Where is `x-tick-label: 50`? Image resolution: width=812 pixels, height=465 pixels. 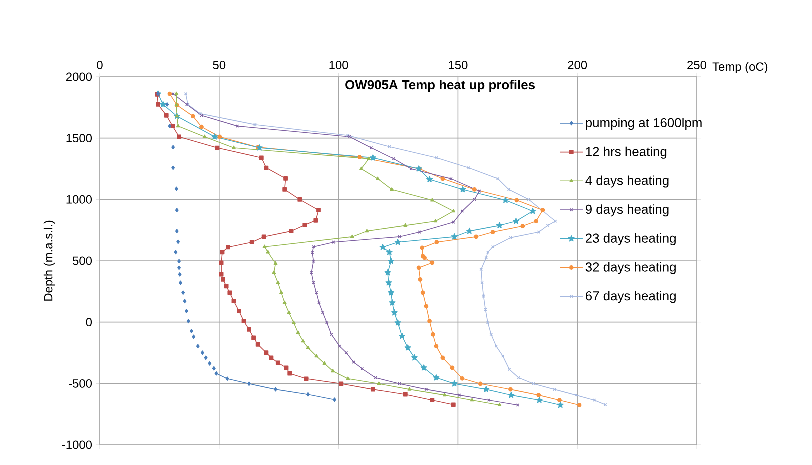 x-tick-label: 50 is located at coordinates (219, 65).